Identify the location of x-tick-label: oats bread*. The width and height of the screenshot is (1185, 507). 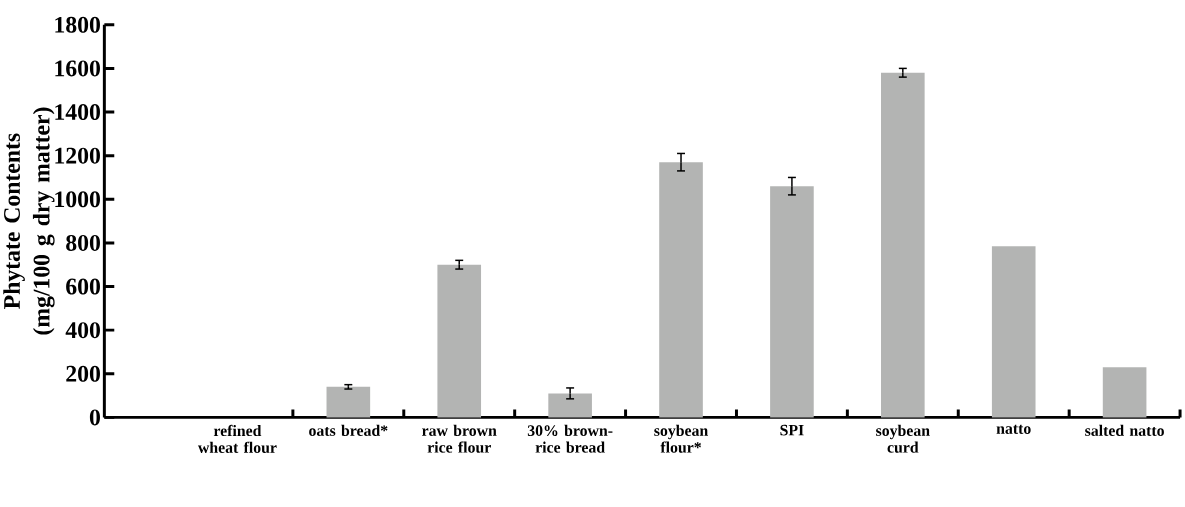
(348, 431).